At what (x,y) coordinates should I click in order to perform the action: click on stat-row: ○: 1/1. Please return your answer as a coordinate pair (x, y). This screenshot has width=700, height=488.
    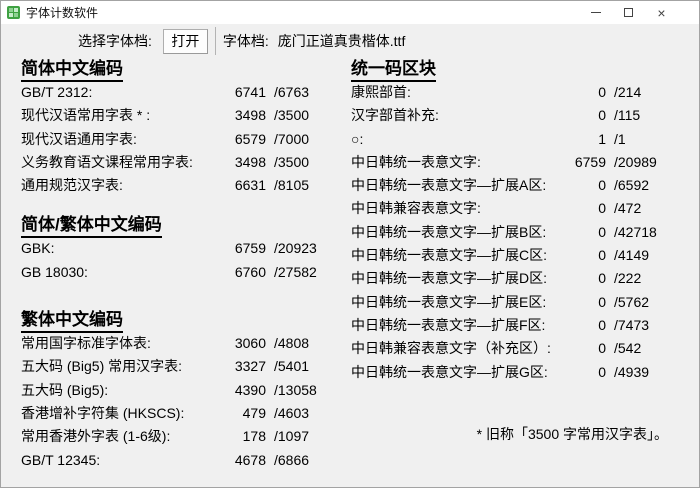
    Looking at the image, I should click on (509, 139).